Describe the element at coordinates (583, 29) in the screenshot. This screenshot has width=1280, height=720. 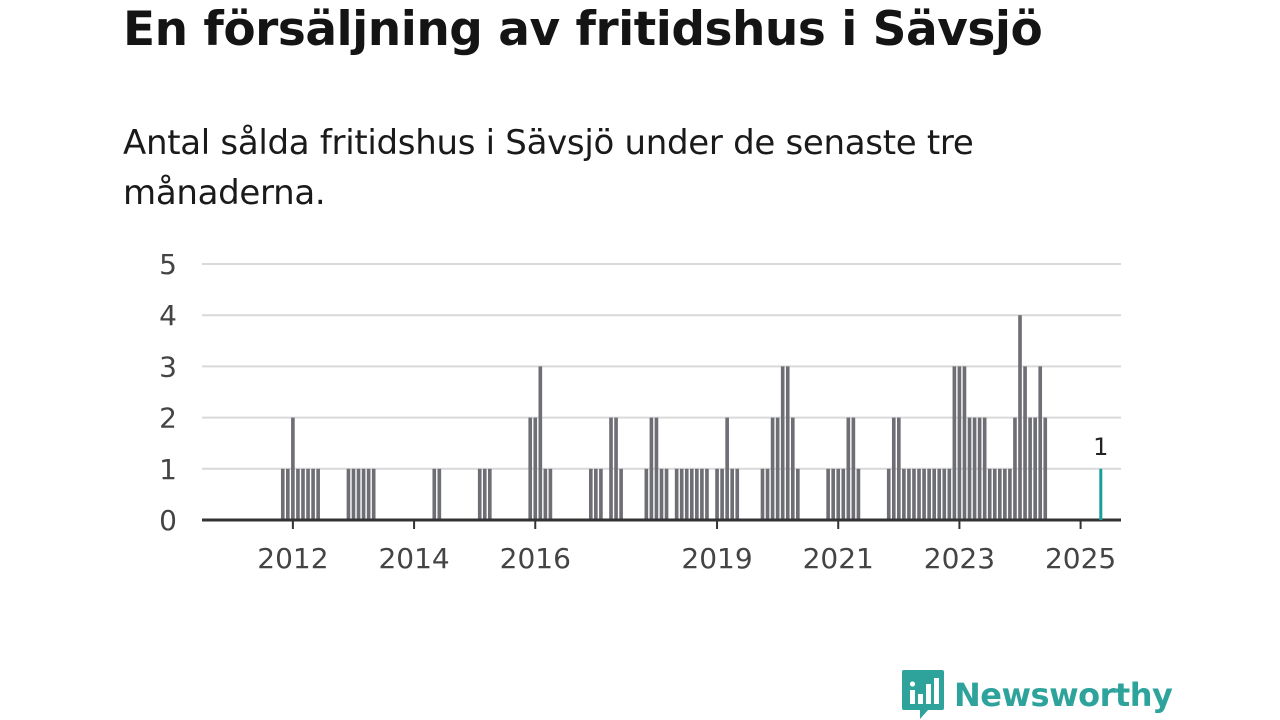
I see `chart-title: En försäljning av fritidshus i Sävsjö` at that location.